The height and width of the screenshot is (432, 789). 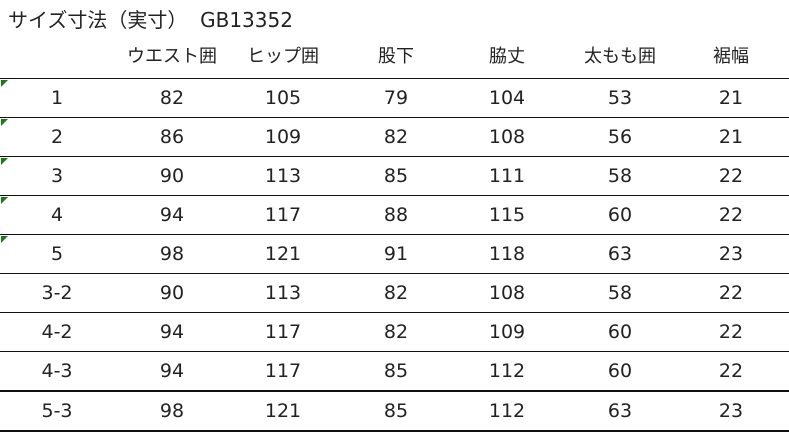 I want to click on table-cell: 105, so click(x=283, y=98).